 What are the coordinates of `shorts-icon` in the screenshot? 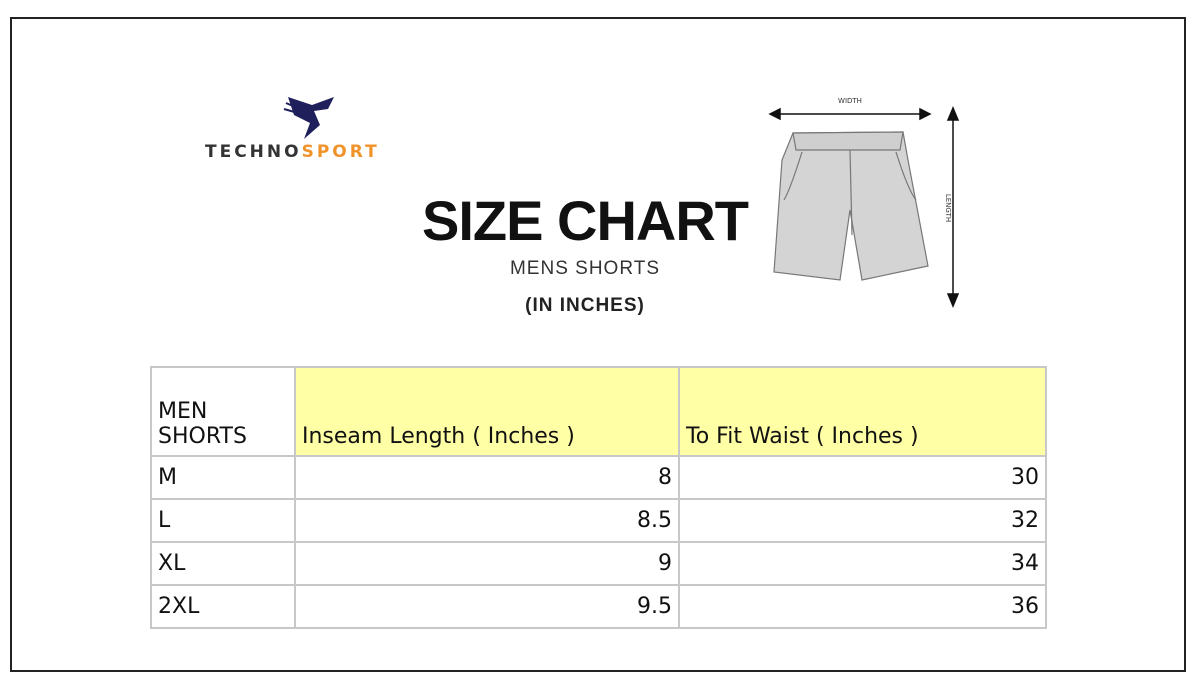 It's located at (851, 206).